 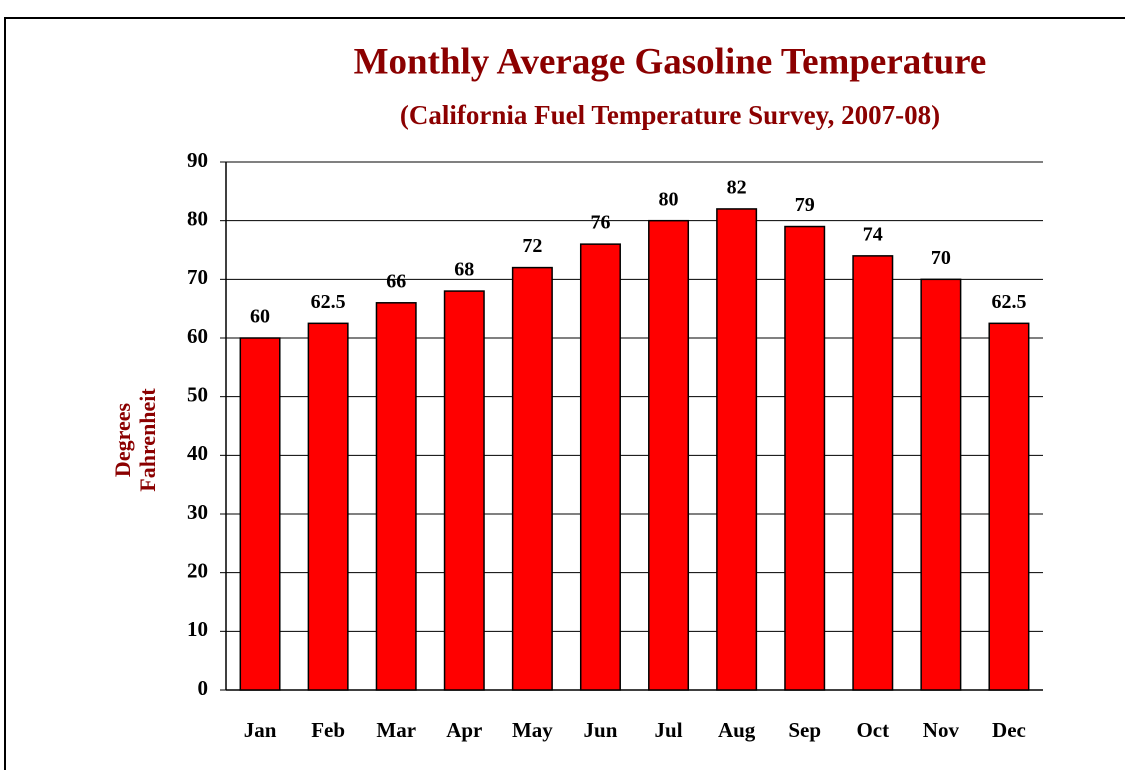 What do you see at coordinates (941, 258) in the screenshot?
I see `value-label: 70` at bounding box center [941, 258].